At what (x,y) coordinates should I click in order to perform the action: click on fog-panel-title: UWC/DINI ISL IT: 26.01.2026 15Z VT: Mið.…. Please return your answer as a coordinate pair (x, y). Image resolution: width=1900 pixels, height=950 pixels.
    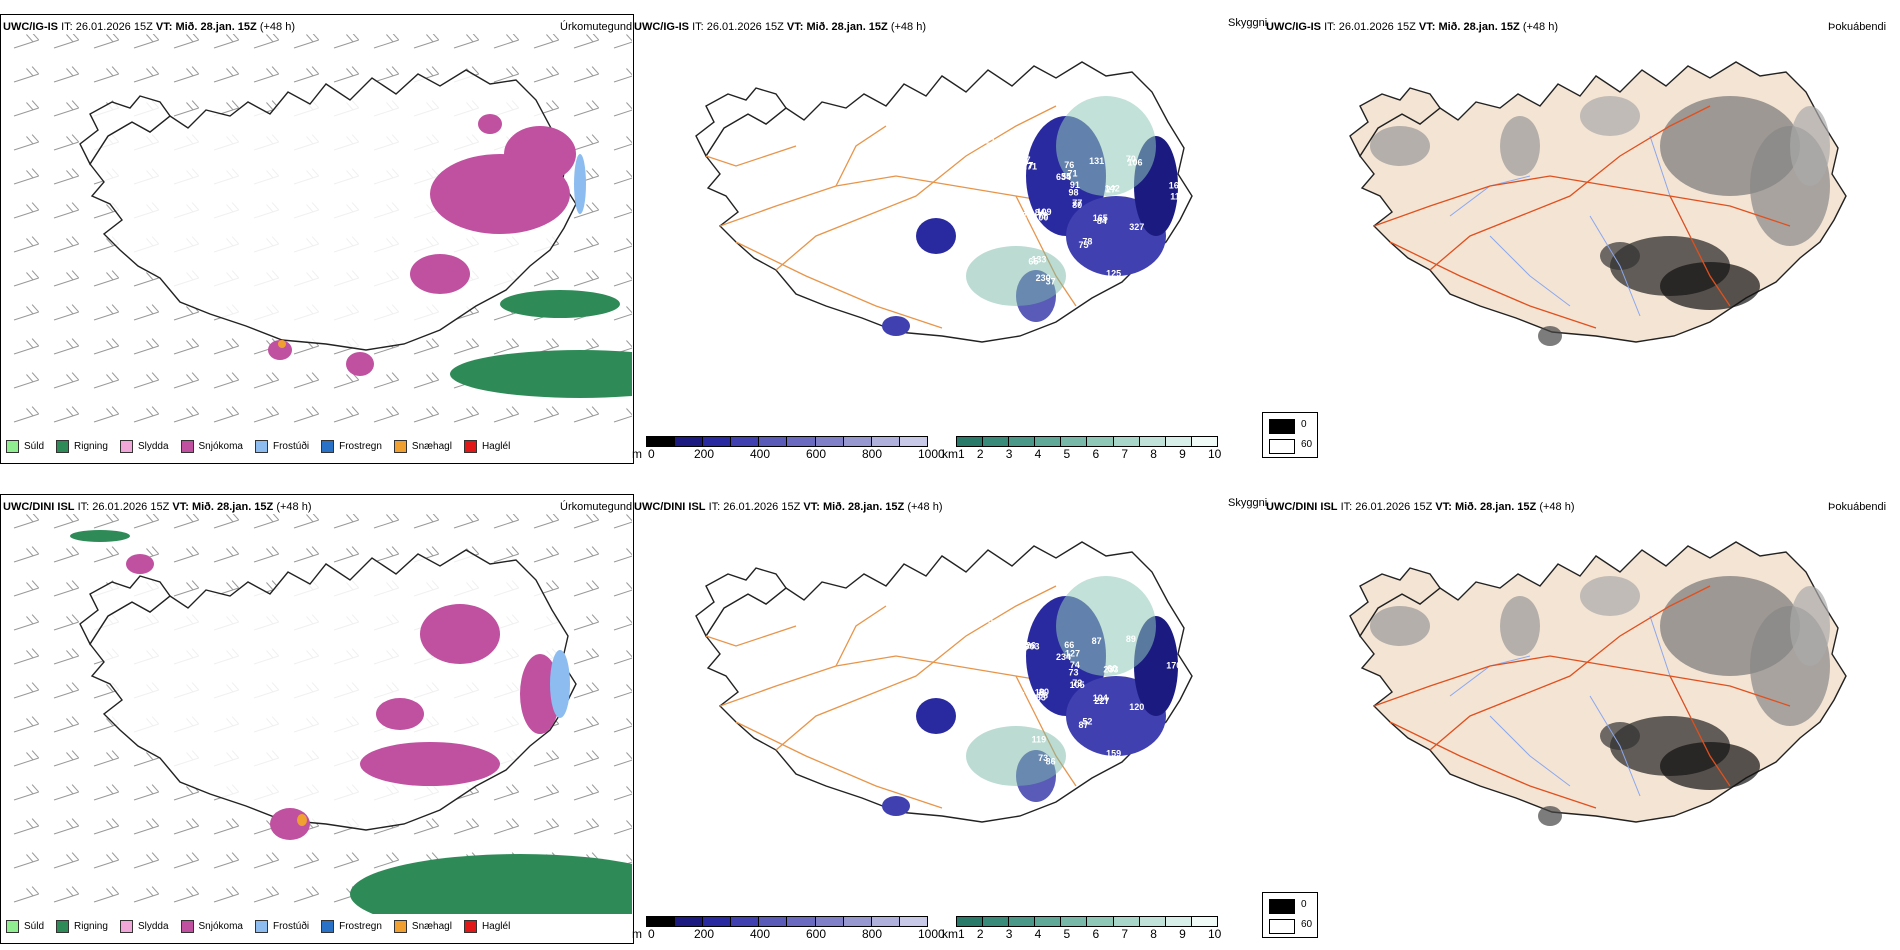
    Looking at the image, I should click on (1420, 507).